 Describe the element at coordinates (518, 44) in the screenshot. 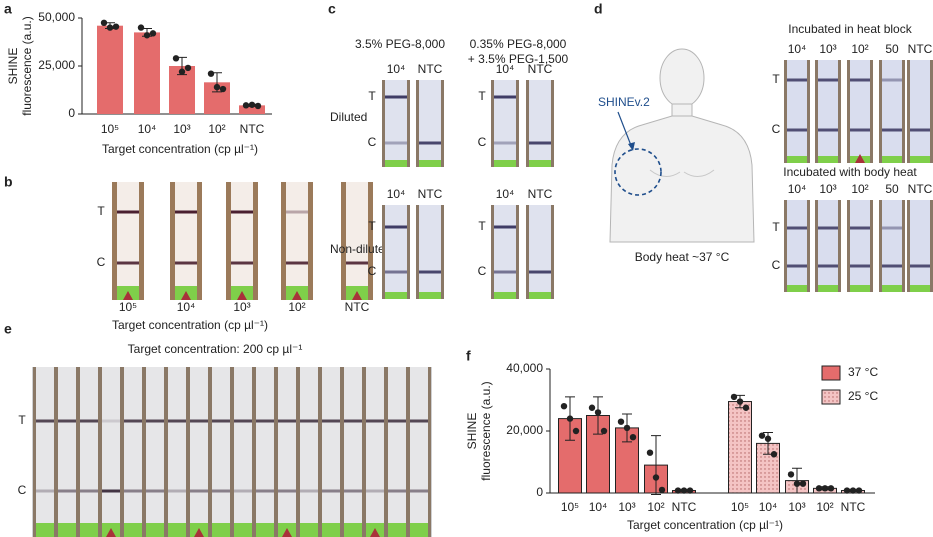

I see `label: 0.35% PEG-8,000` at that location.